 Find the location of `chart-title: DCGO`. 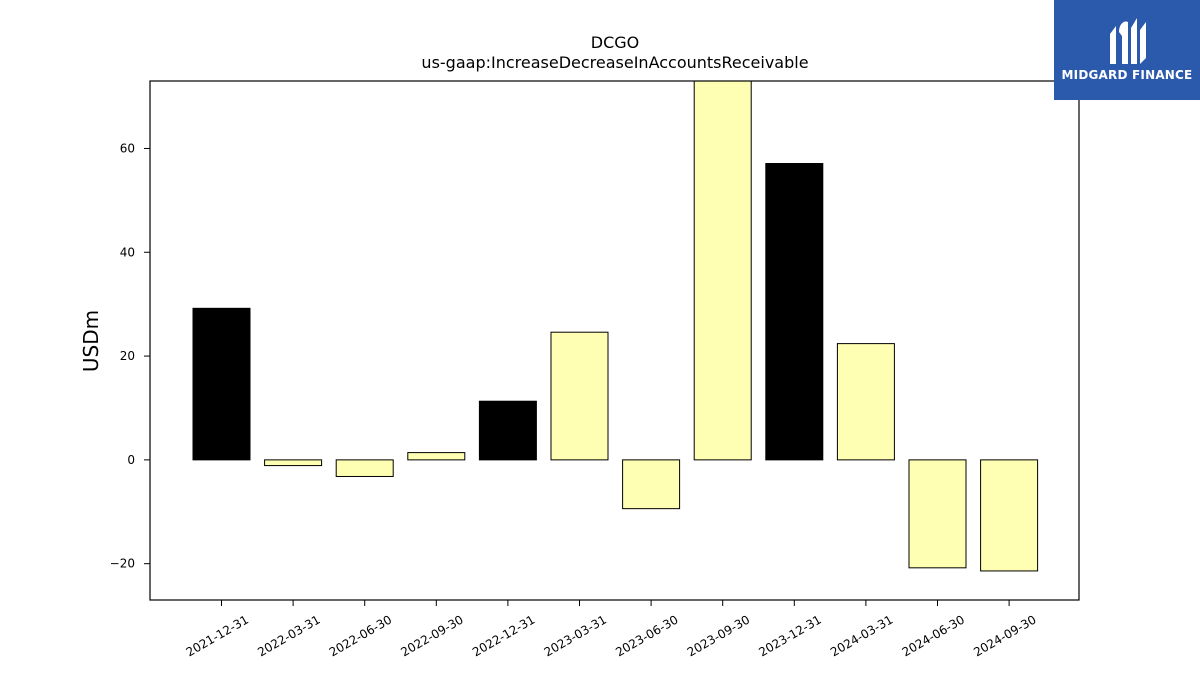

chart-title: DCGO is located at coordinates (615, 42).